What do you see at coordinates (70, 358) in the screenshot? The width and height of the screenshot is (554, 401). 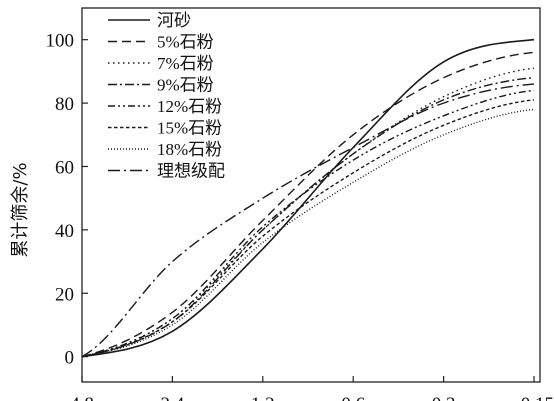 I see `y-tick-label: 0` at bounding box center [70, 358].